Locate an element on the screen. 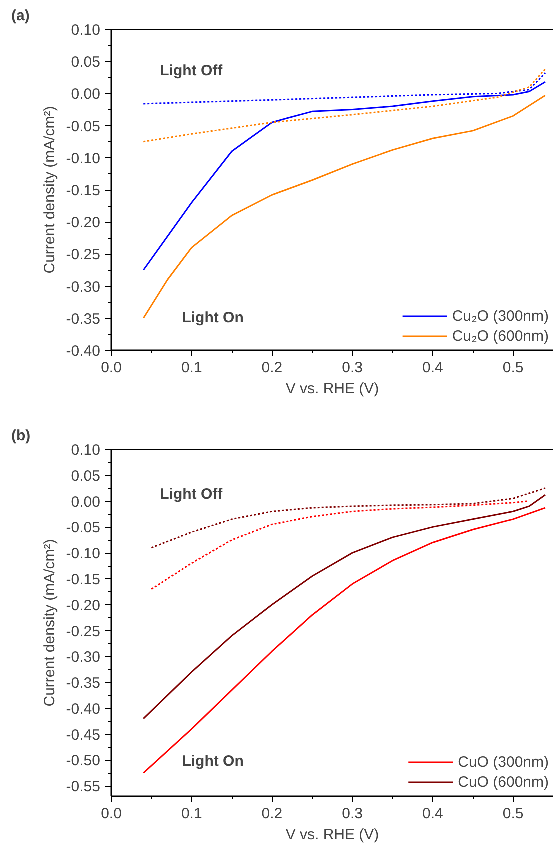  legend-label: Cu₂O (600nm) is located at coordinates (500, 336).